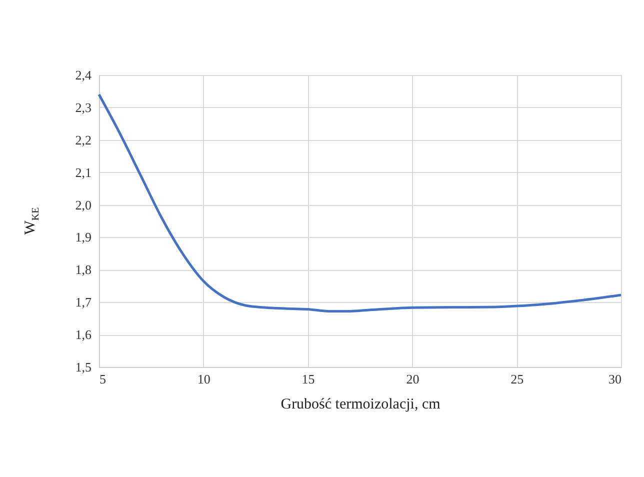 This screenshot has height=477, width=644. Describe the element at coordinates (413, 379) in the screenshot. I see `x-tick-label: 20` at that location.